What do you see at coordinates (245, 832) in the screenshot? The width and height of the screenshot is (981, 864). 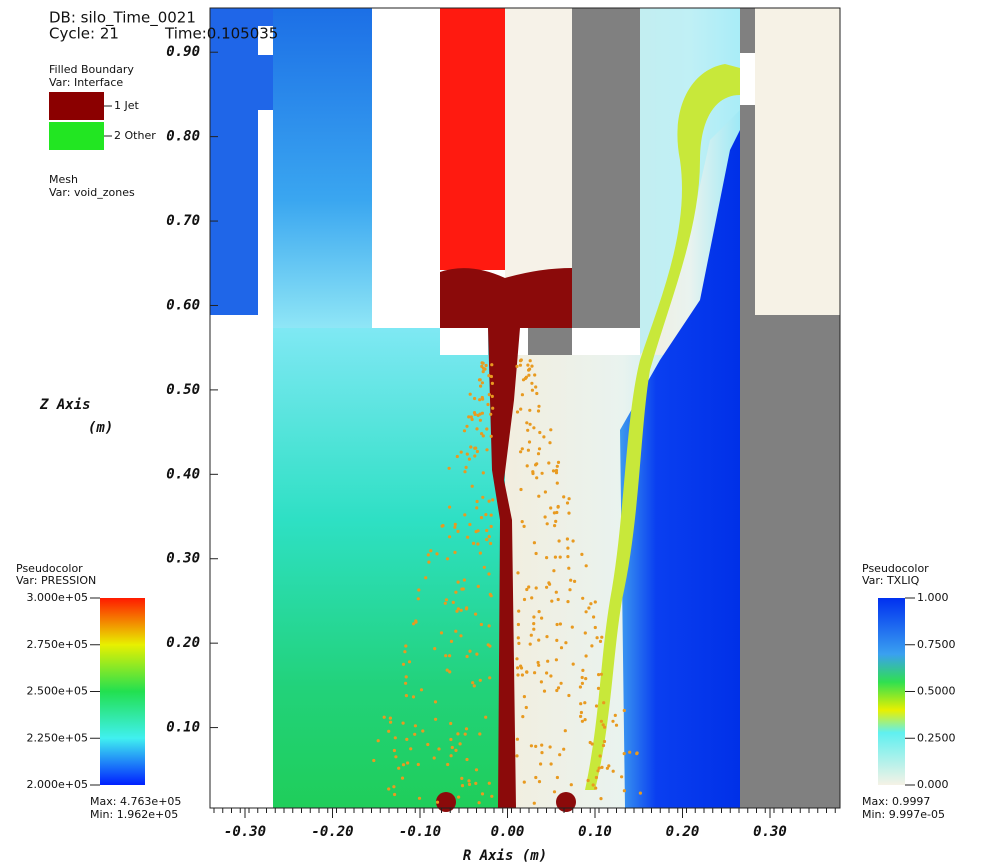 I see `x-tick-label: -0.30` at bounding box center [245, 832].